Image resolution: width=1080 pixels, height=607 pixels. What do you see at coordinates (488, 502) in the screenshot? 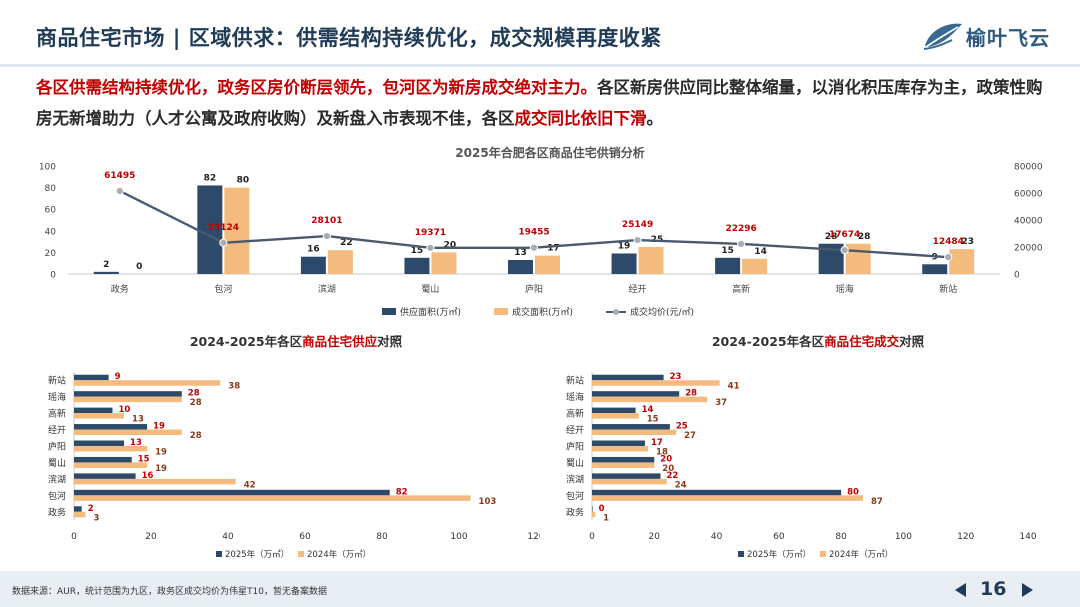
I see `data-label-2024: 103` at bounding box center [488, 502].